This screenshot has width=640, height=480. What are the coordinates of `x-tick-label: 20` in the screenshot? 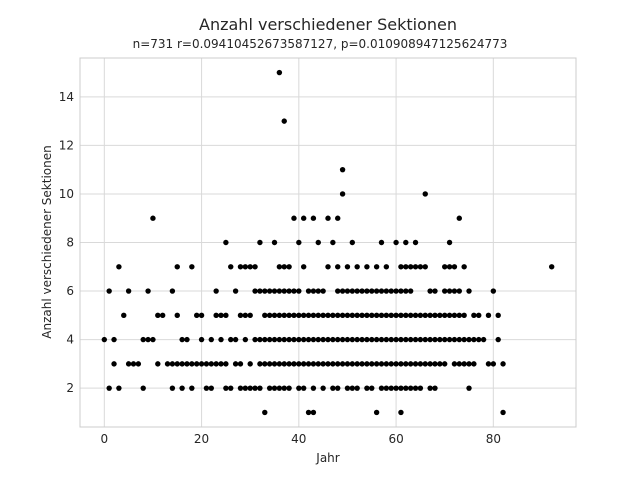 It's located at (201, 439).